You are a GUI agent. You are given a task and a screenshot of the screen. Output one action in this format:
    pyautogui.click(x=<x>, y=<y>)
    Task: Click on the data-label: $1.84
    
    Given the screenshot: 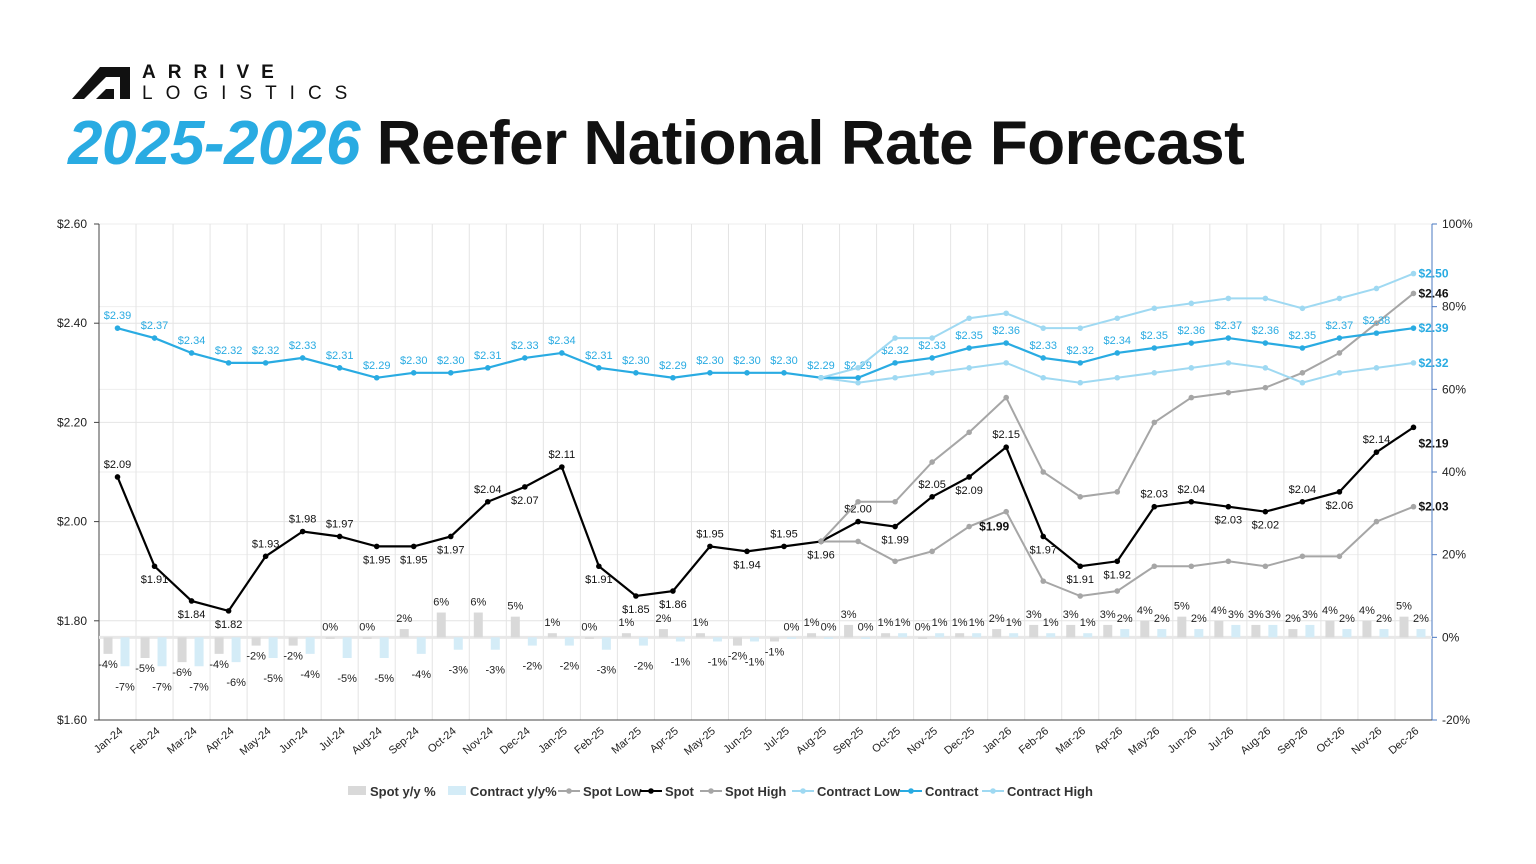 What is the action you would take?
    pyautogui.click(x=192, y=615)
    